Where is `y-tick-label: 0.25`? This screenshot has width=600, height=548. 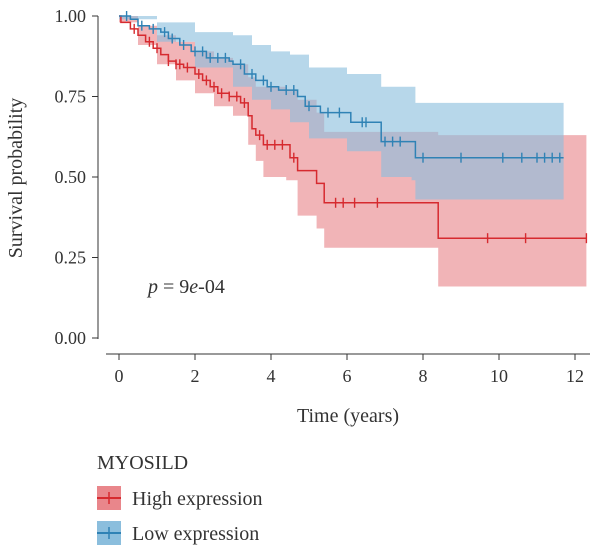
y-tick-label: 0.25 is located at coordinates (71, 258).